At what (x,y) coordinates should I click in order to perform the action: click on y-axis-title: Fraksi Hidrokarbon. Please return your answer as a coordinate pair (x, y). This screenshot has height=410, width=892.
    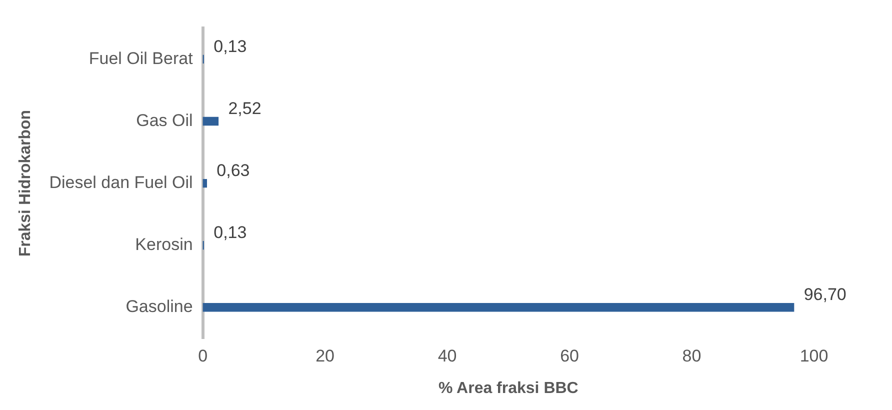
    Looking at the image, I should click on (25, 183).